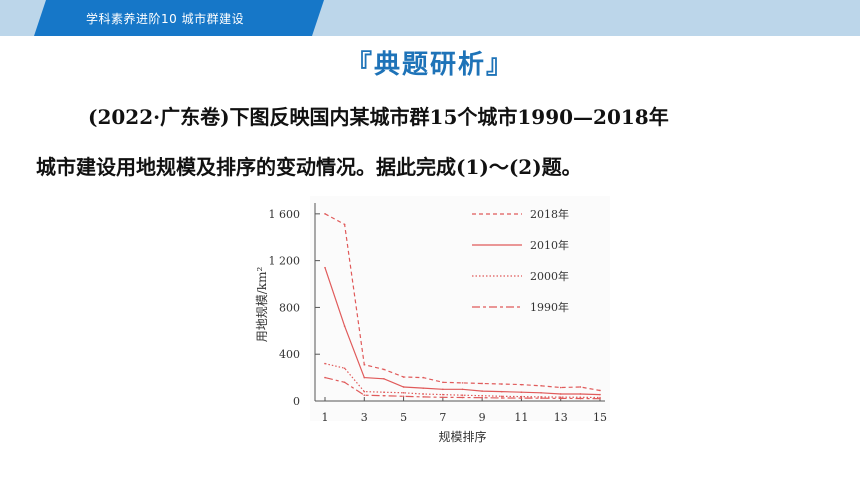 This screenshot has height=484, width=860. I want to click on x-tick-label: 5, so click(403, 417).